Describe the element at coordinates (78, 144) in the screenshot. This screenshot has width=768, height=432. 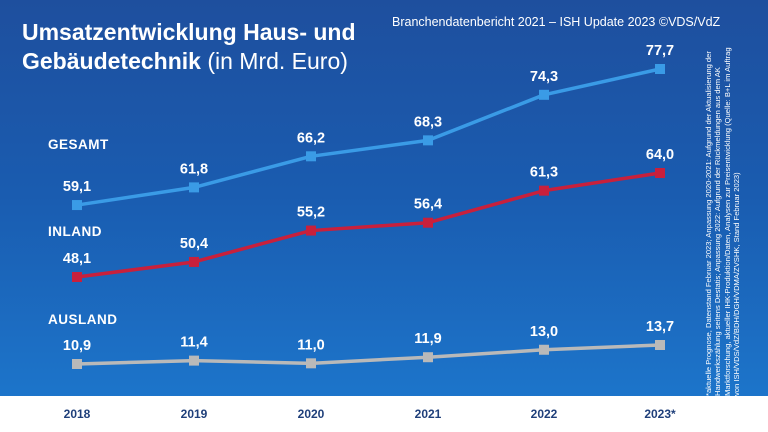
I see `series-label-gesamt: GESAMT` at that location.